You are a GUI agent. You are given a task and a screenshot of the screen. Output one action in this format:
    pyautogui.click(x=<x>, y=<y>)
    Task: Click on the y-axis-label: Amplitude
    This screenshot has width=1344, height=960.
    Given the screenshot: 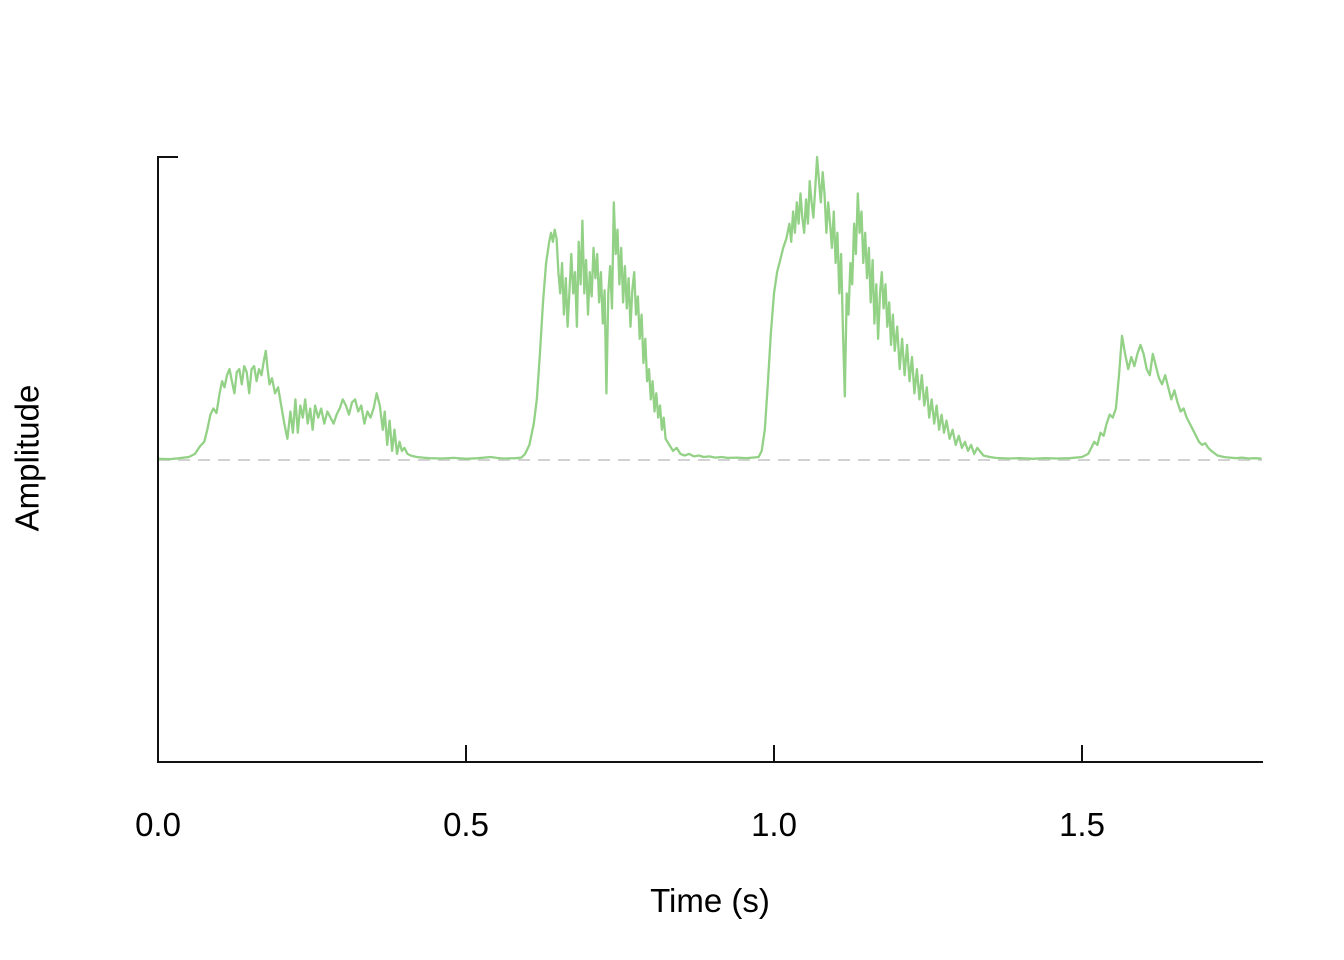 What is the action you would take?
    pyautogui.click(x=27, y=458)
    